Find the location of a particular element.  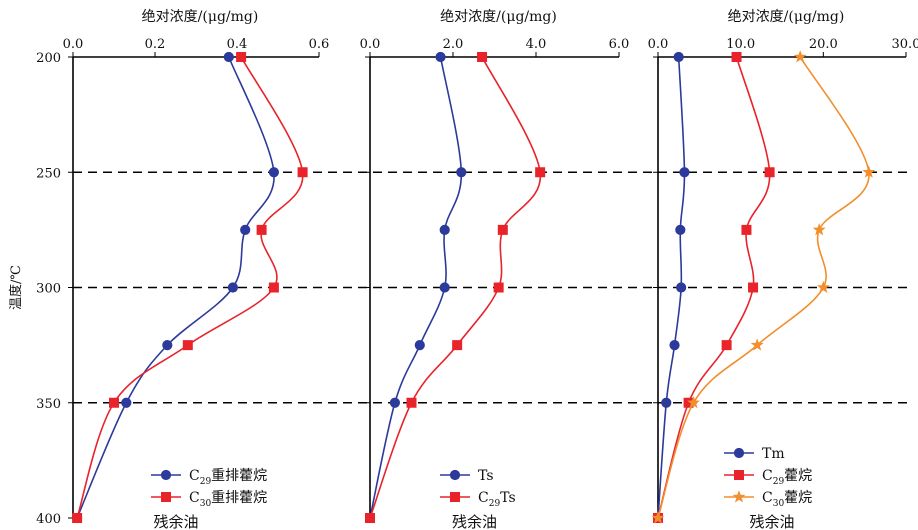

legend-label: C29Ts is located at coordinates (497, 499).